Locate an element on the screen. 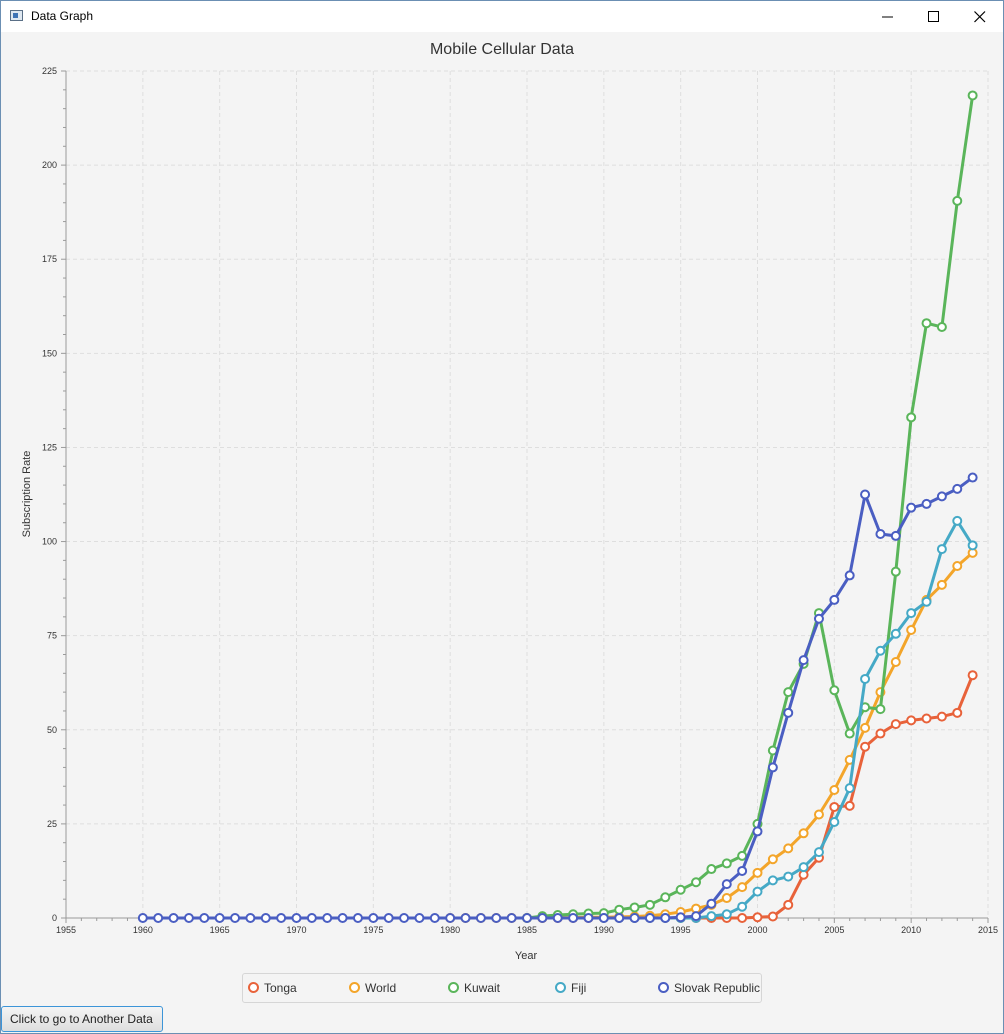  next-data-button: Click to go to Another Data is located at coordinates (82, 1019).